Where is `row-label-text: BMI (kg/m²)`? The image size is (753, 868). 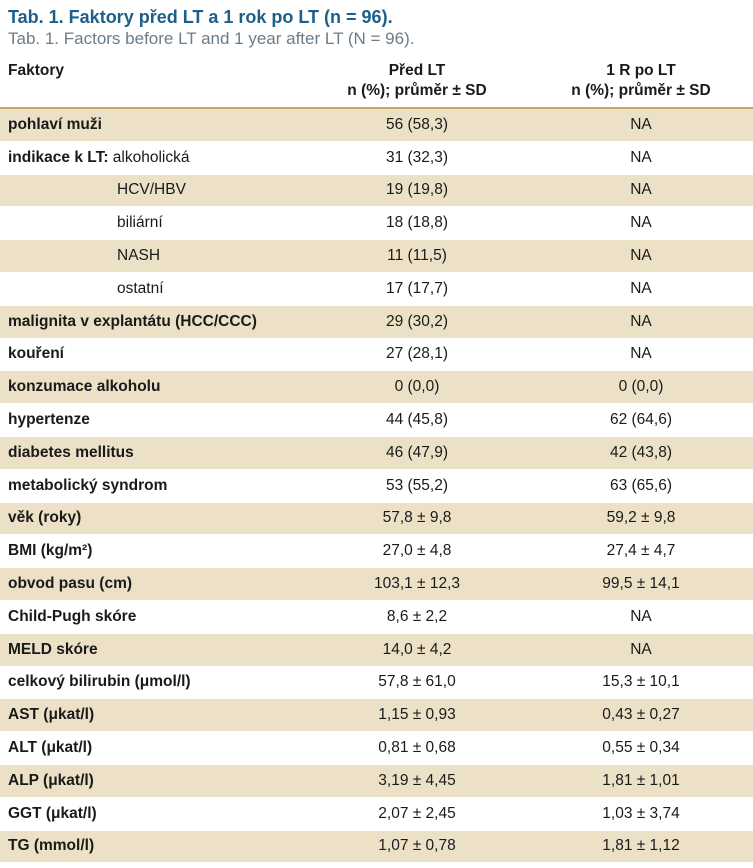 row-label-text: BMI (kg/m²) is located at coordinates (50, 551).